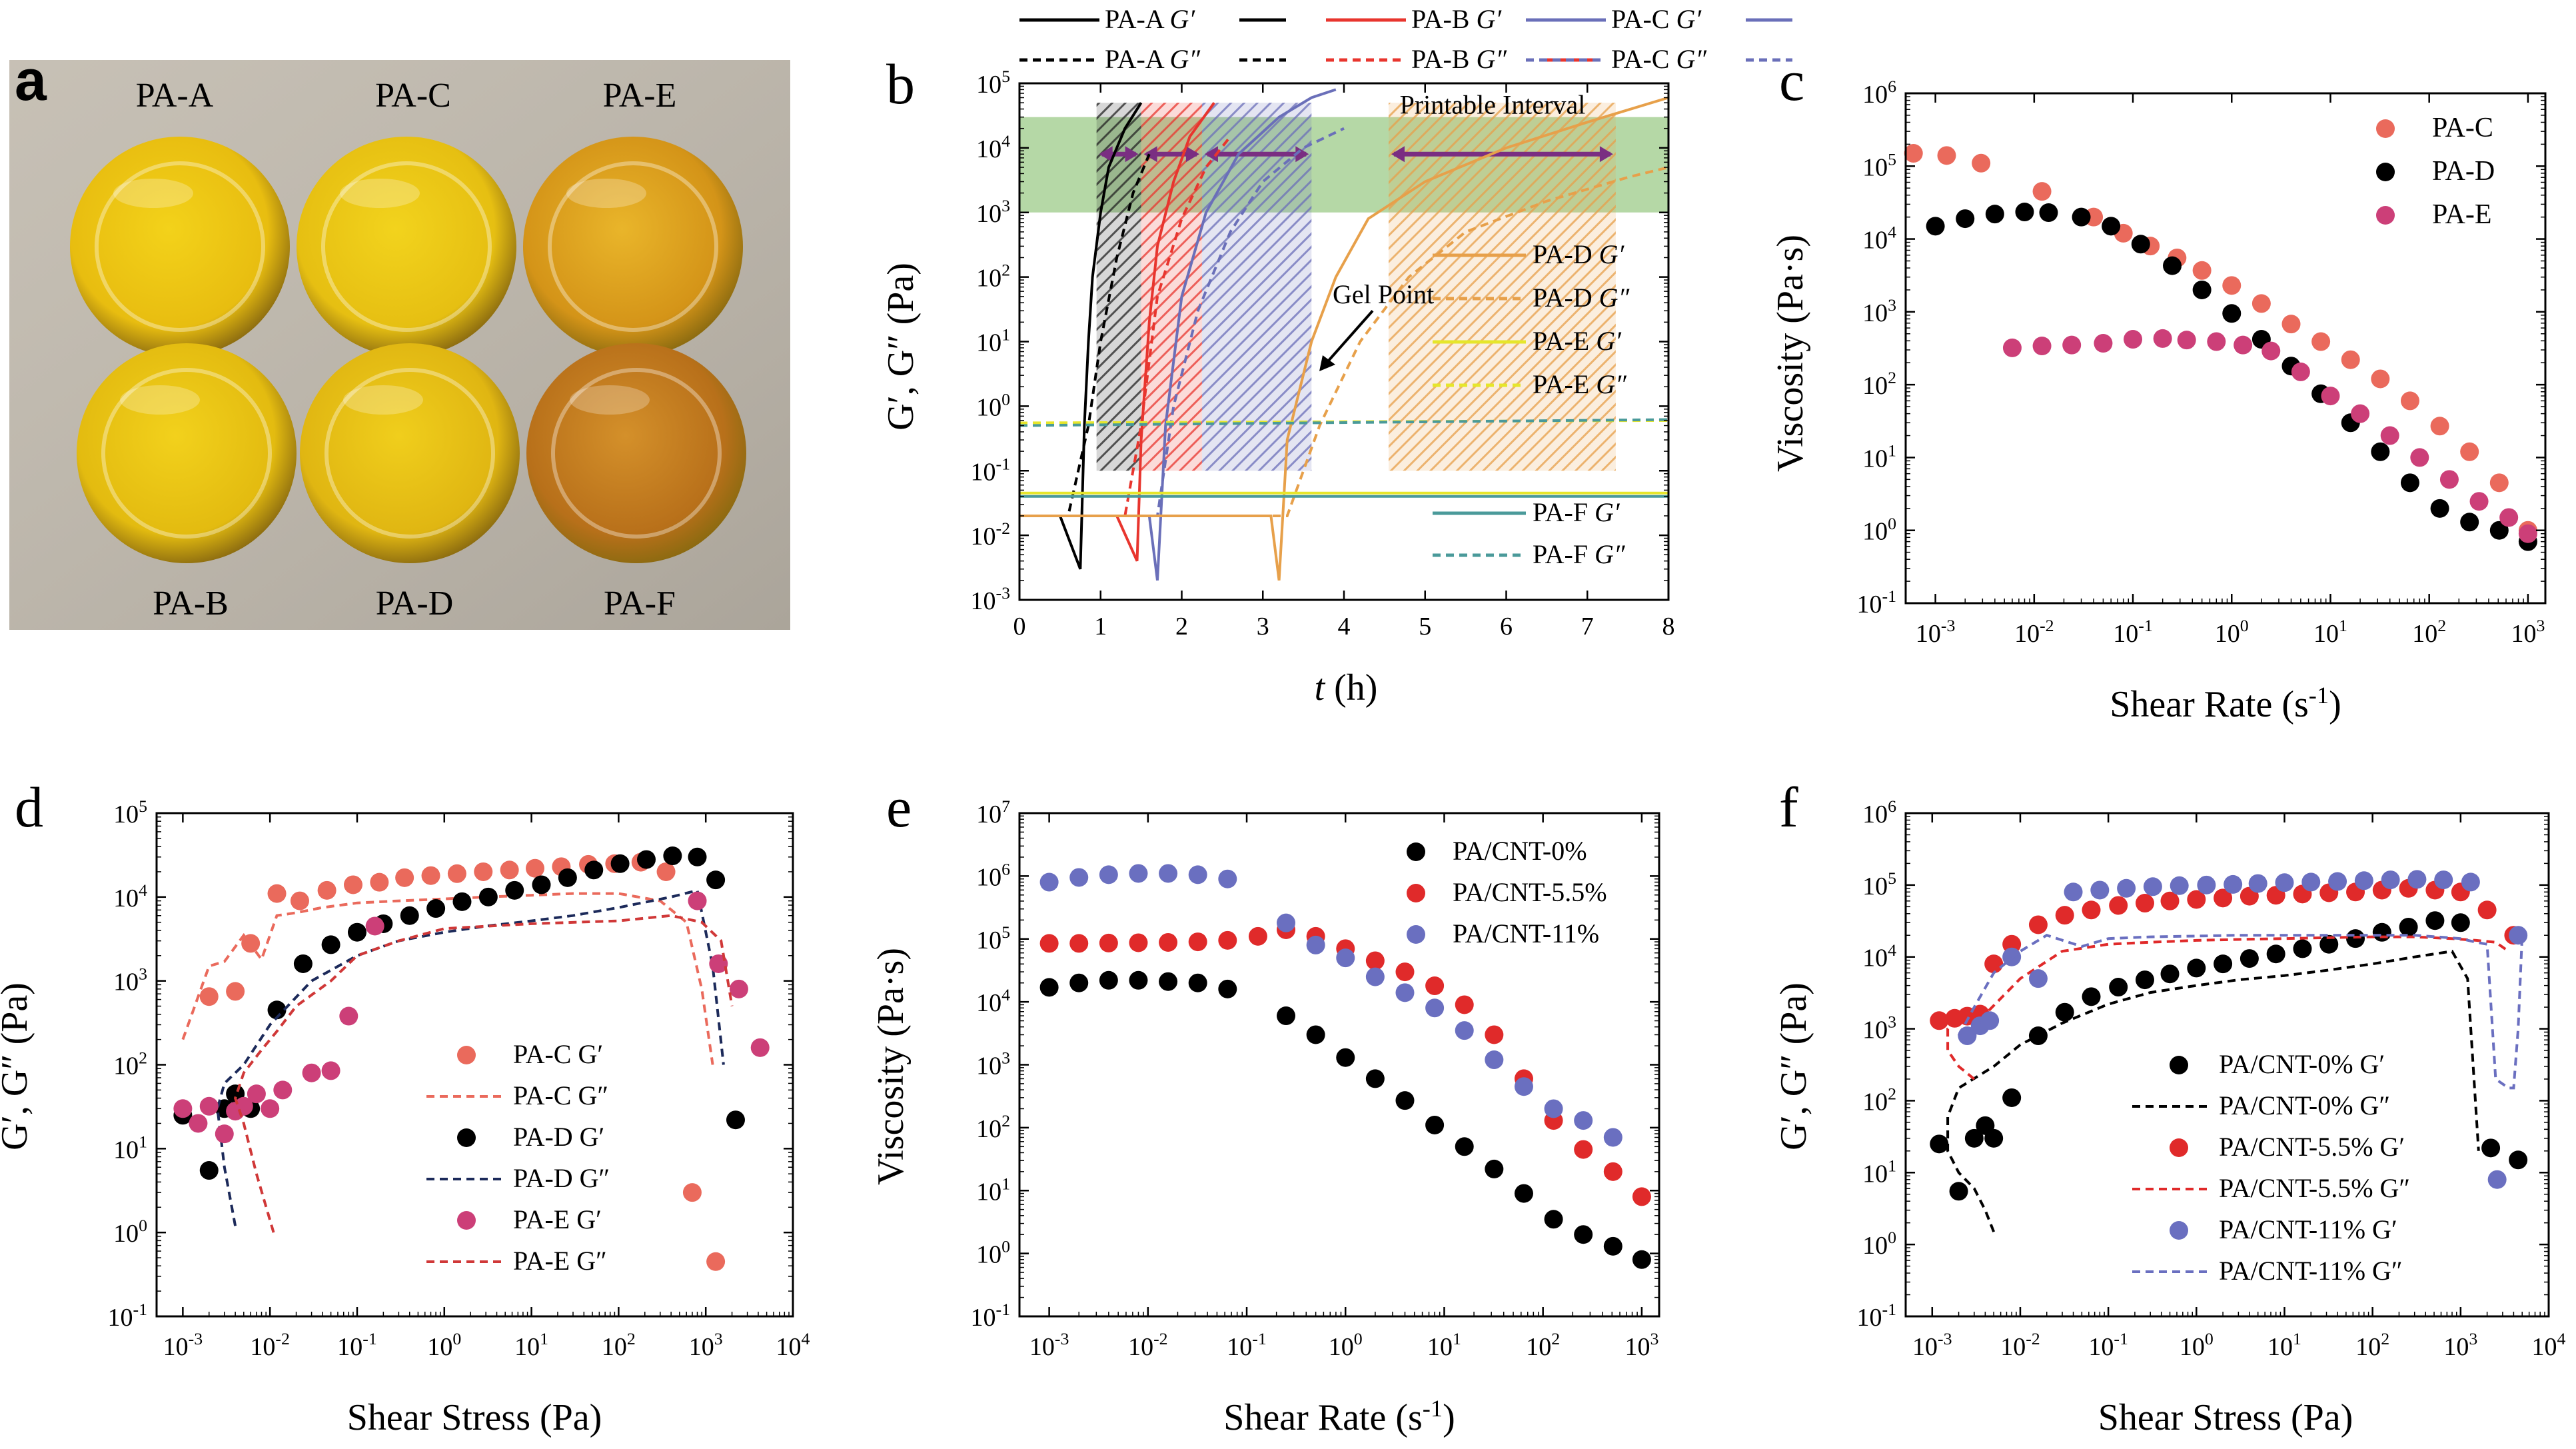 The image size is (2576, 1449). I want to click on x-tick-label: 10³, so click(706, 1345).